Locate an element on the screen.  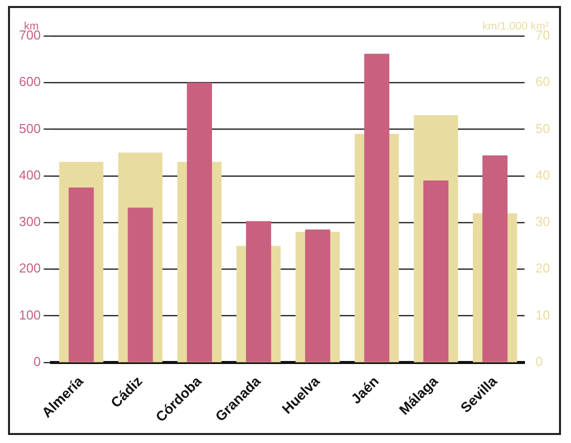
y2-tick-label: 0 is located at coordinates (539, 362).